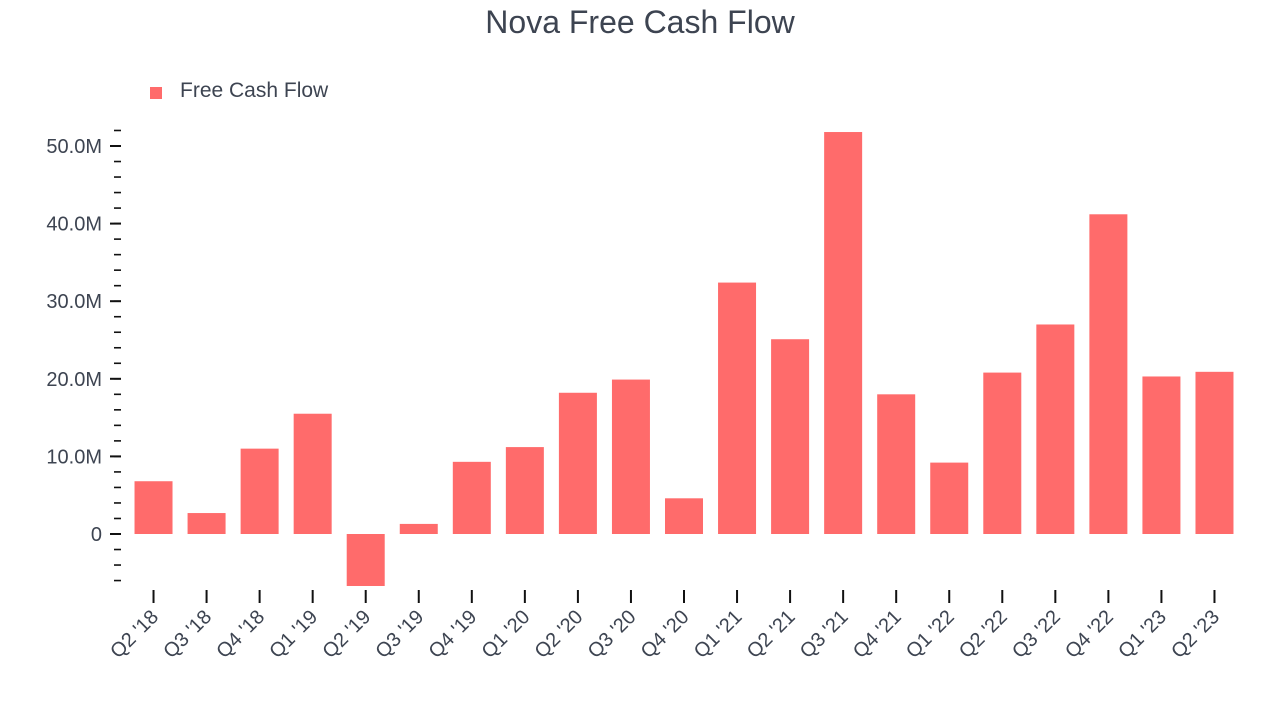 This screenshot has height=720, width=1280. I want to click on x-tick-label: Q2 '19, so click(346, 634).